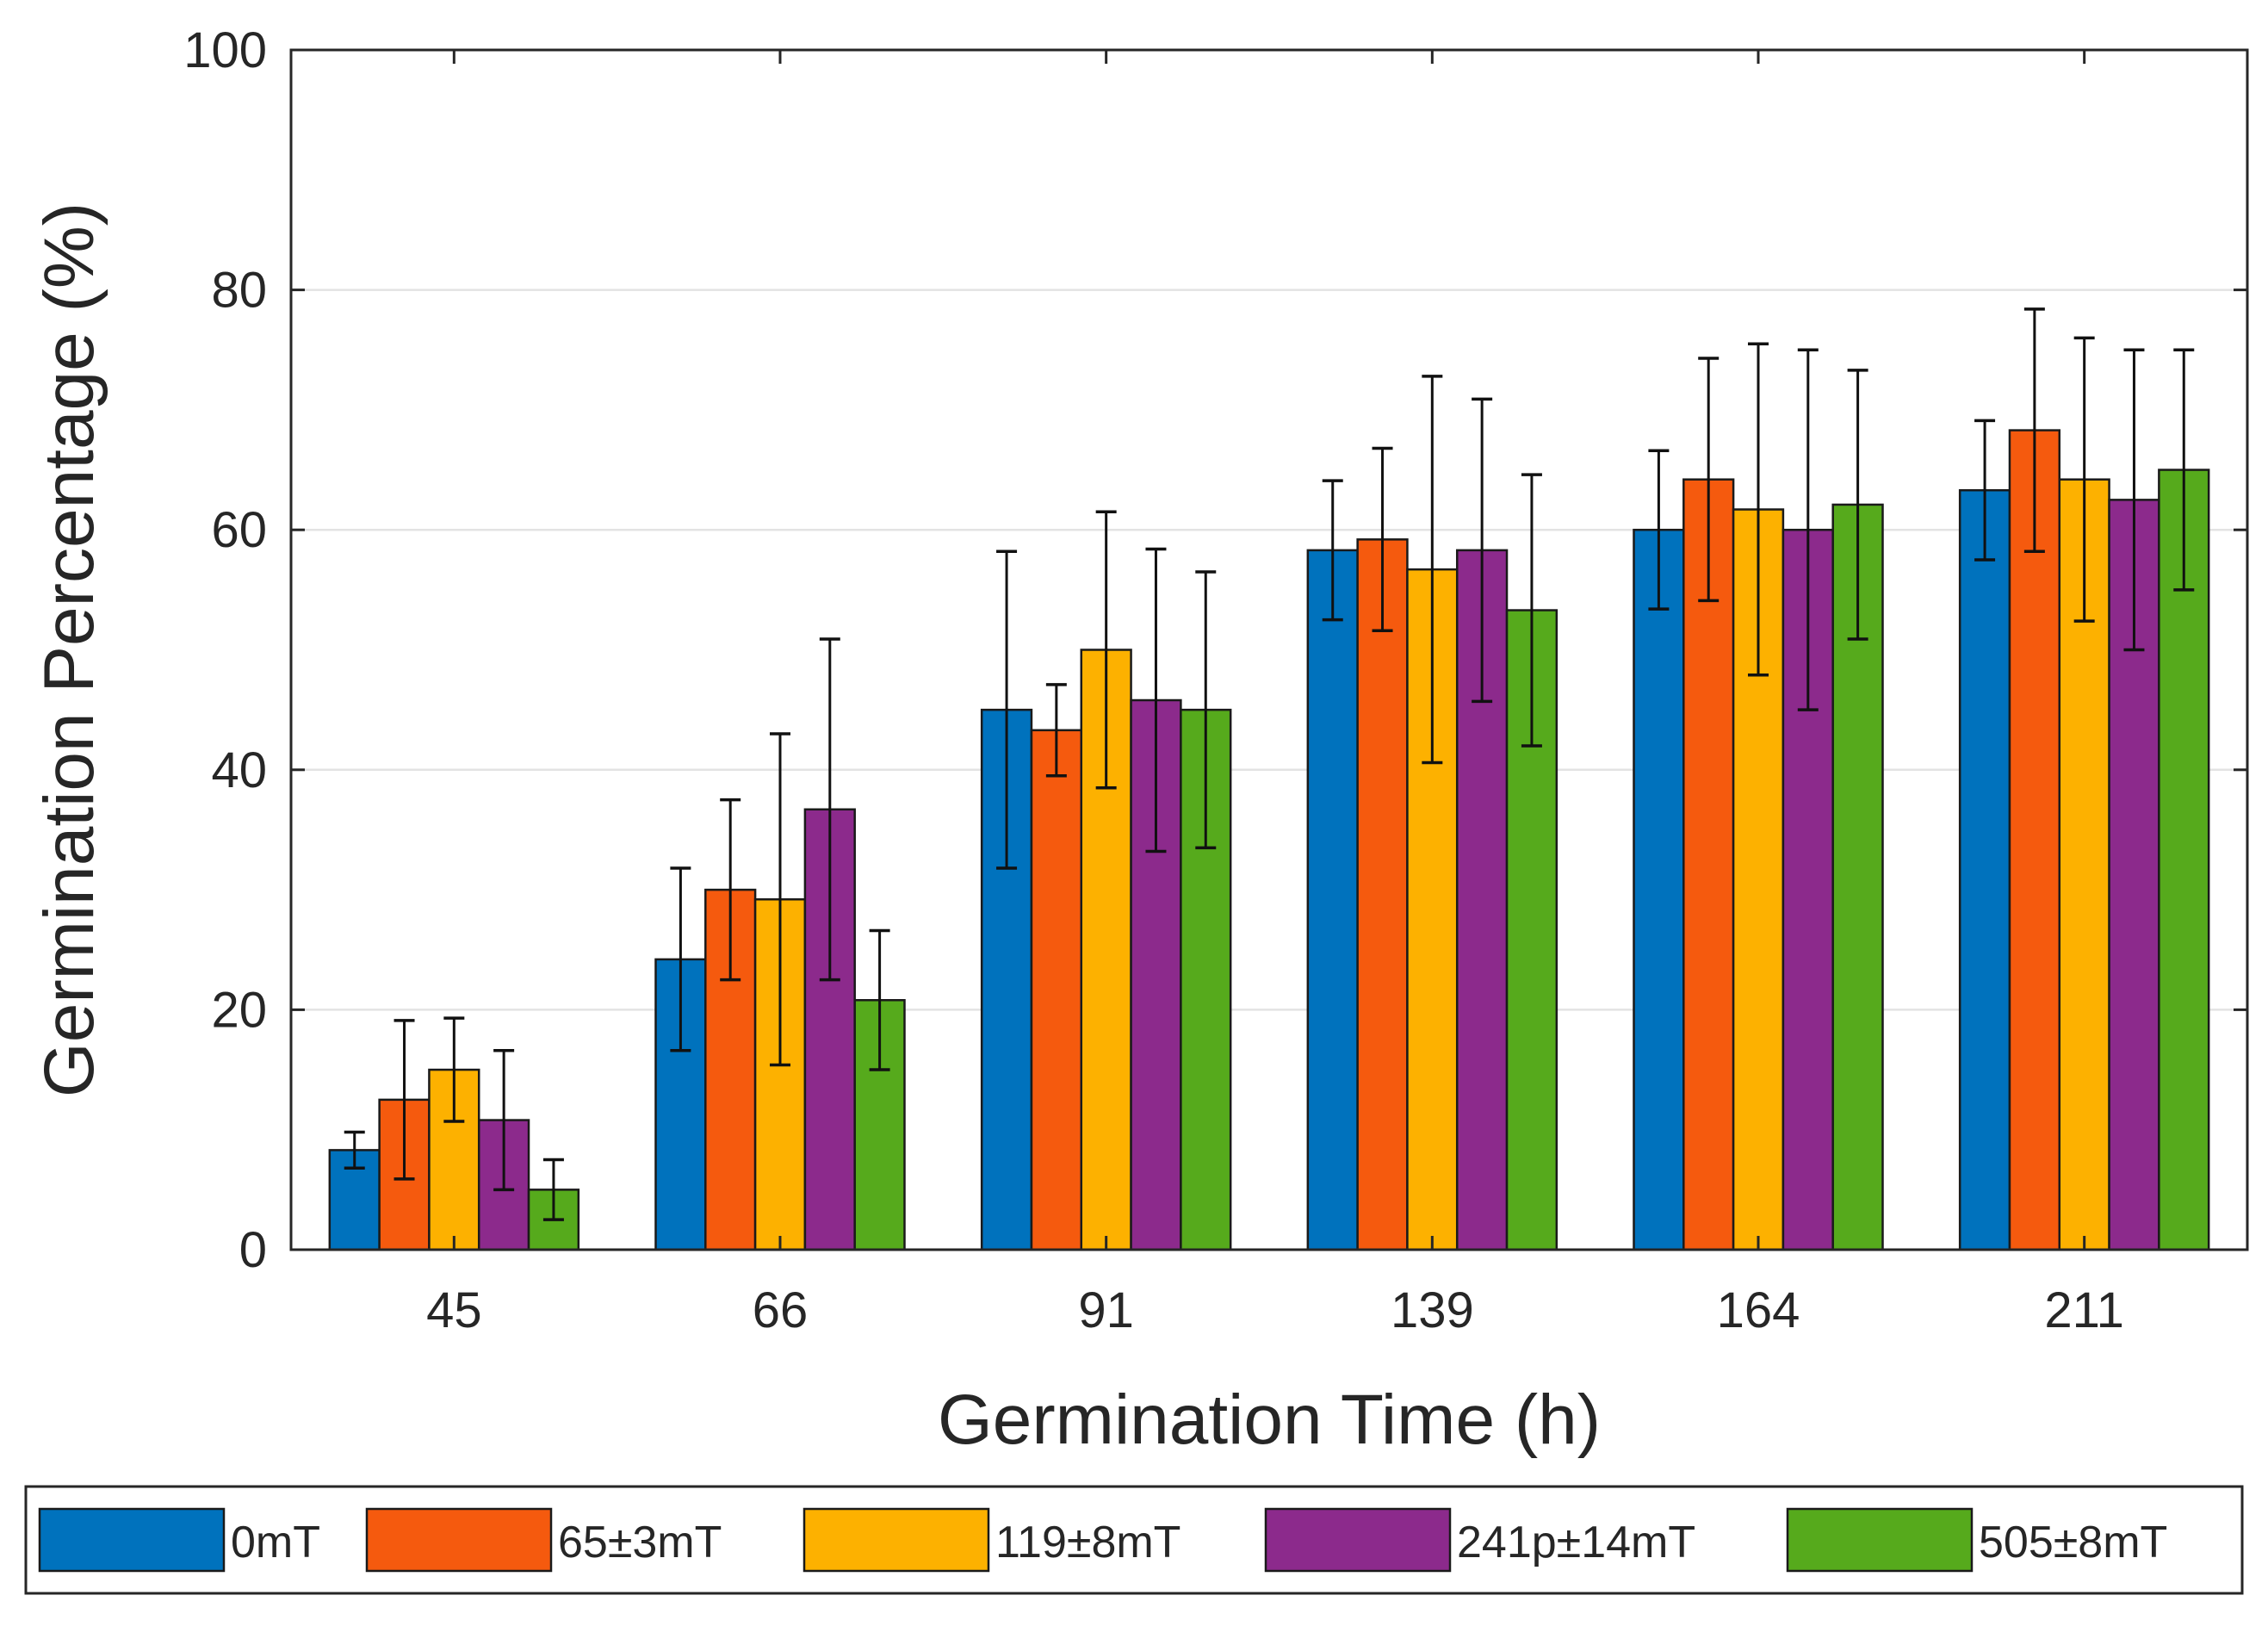 Image resolution: width=2268 pixels, height=1645 pixels. I want to click on y-tick-label: 100, so click(225, 50).